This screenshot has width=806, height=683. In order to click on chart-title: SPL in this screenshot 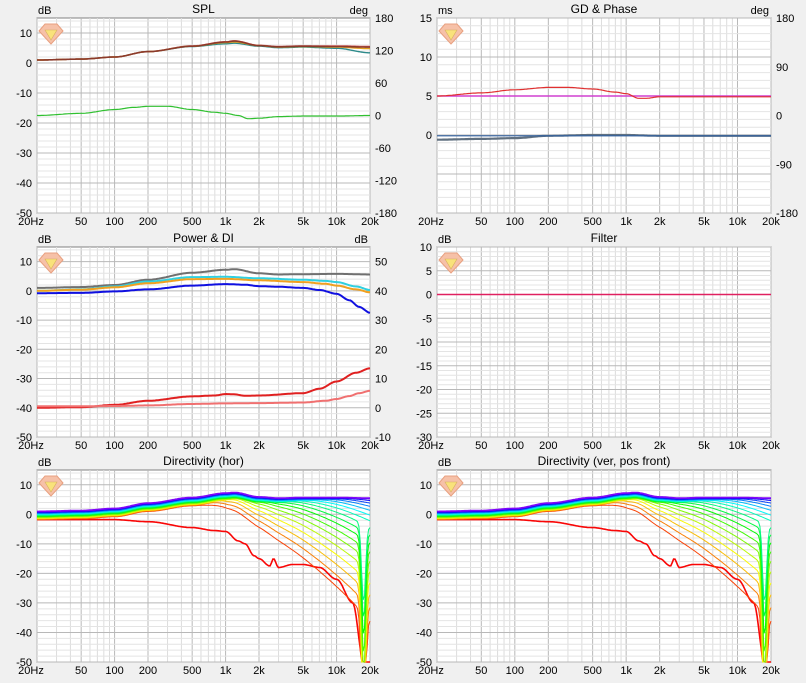, I will do `click(203, 9)`.